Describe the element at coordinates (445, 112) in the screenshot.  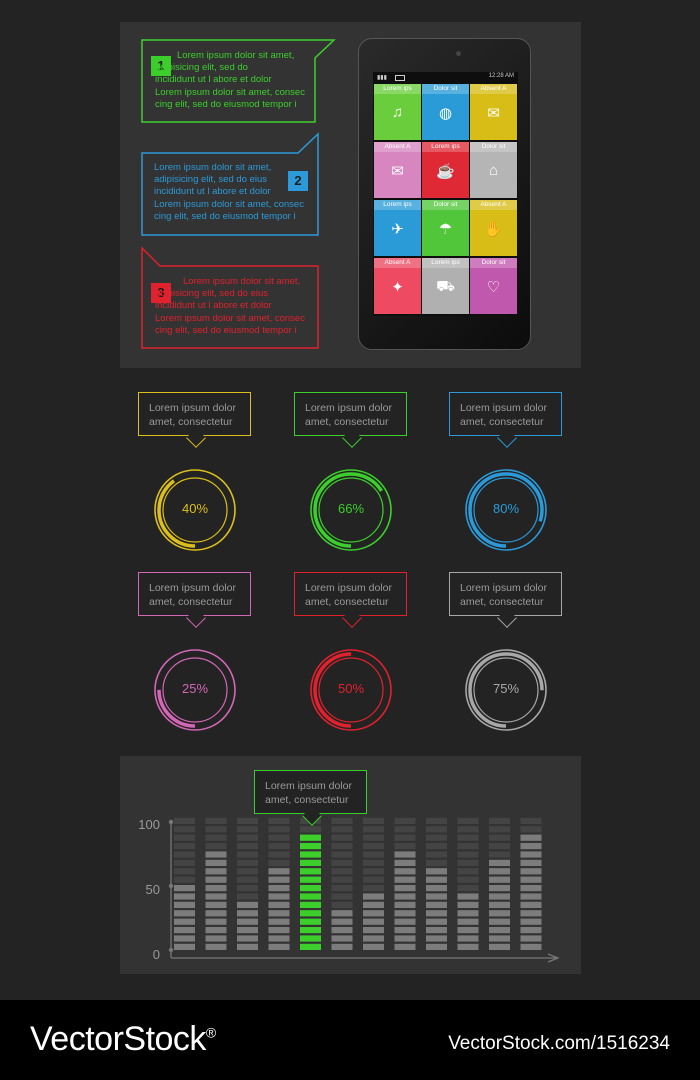
I see `app-tile: Dolor sit ◍` at that location.